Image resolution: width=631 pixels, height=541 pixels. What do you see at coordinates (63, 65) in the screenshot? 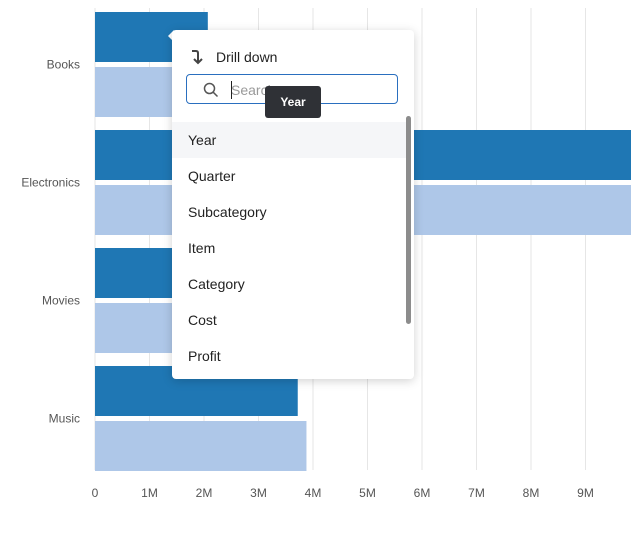
I see `y-category-label: Books` at bounding box center [63, 65].